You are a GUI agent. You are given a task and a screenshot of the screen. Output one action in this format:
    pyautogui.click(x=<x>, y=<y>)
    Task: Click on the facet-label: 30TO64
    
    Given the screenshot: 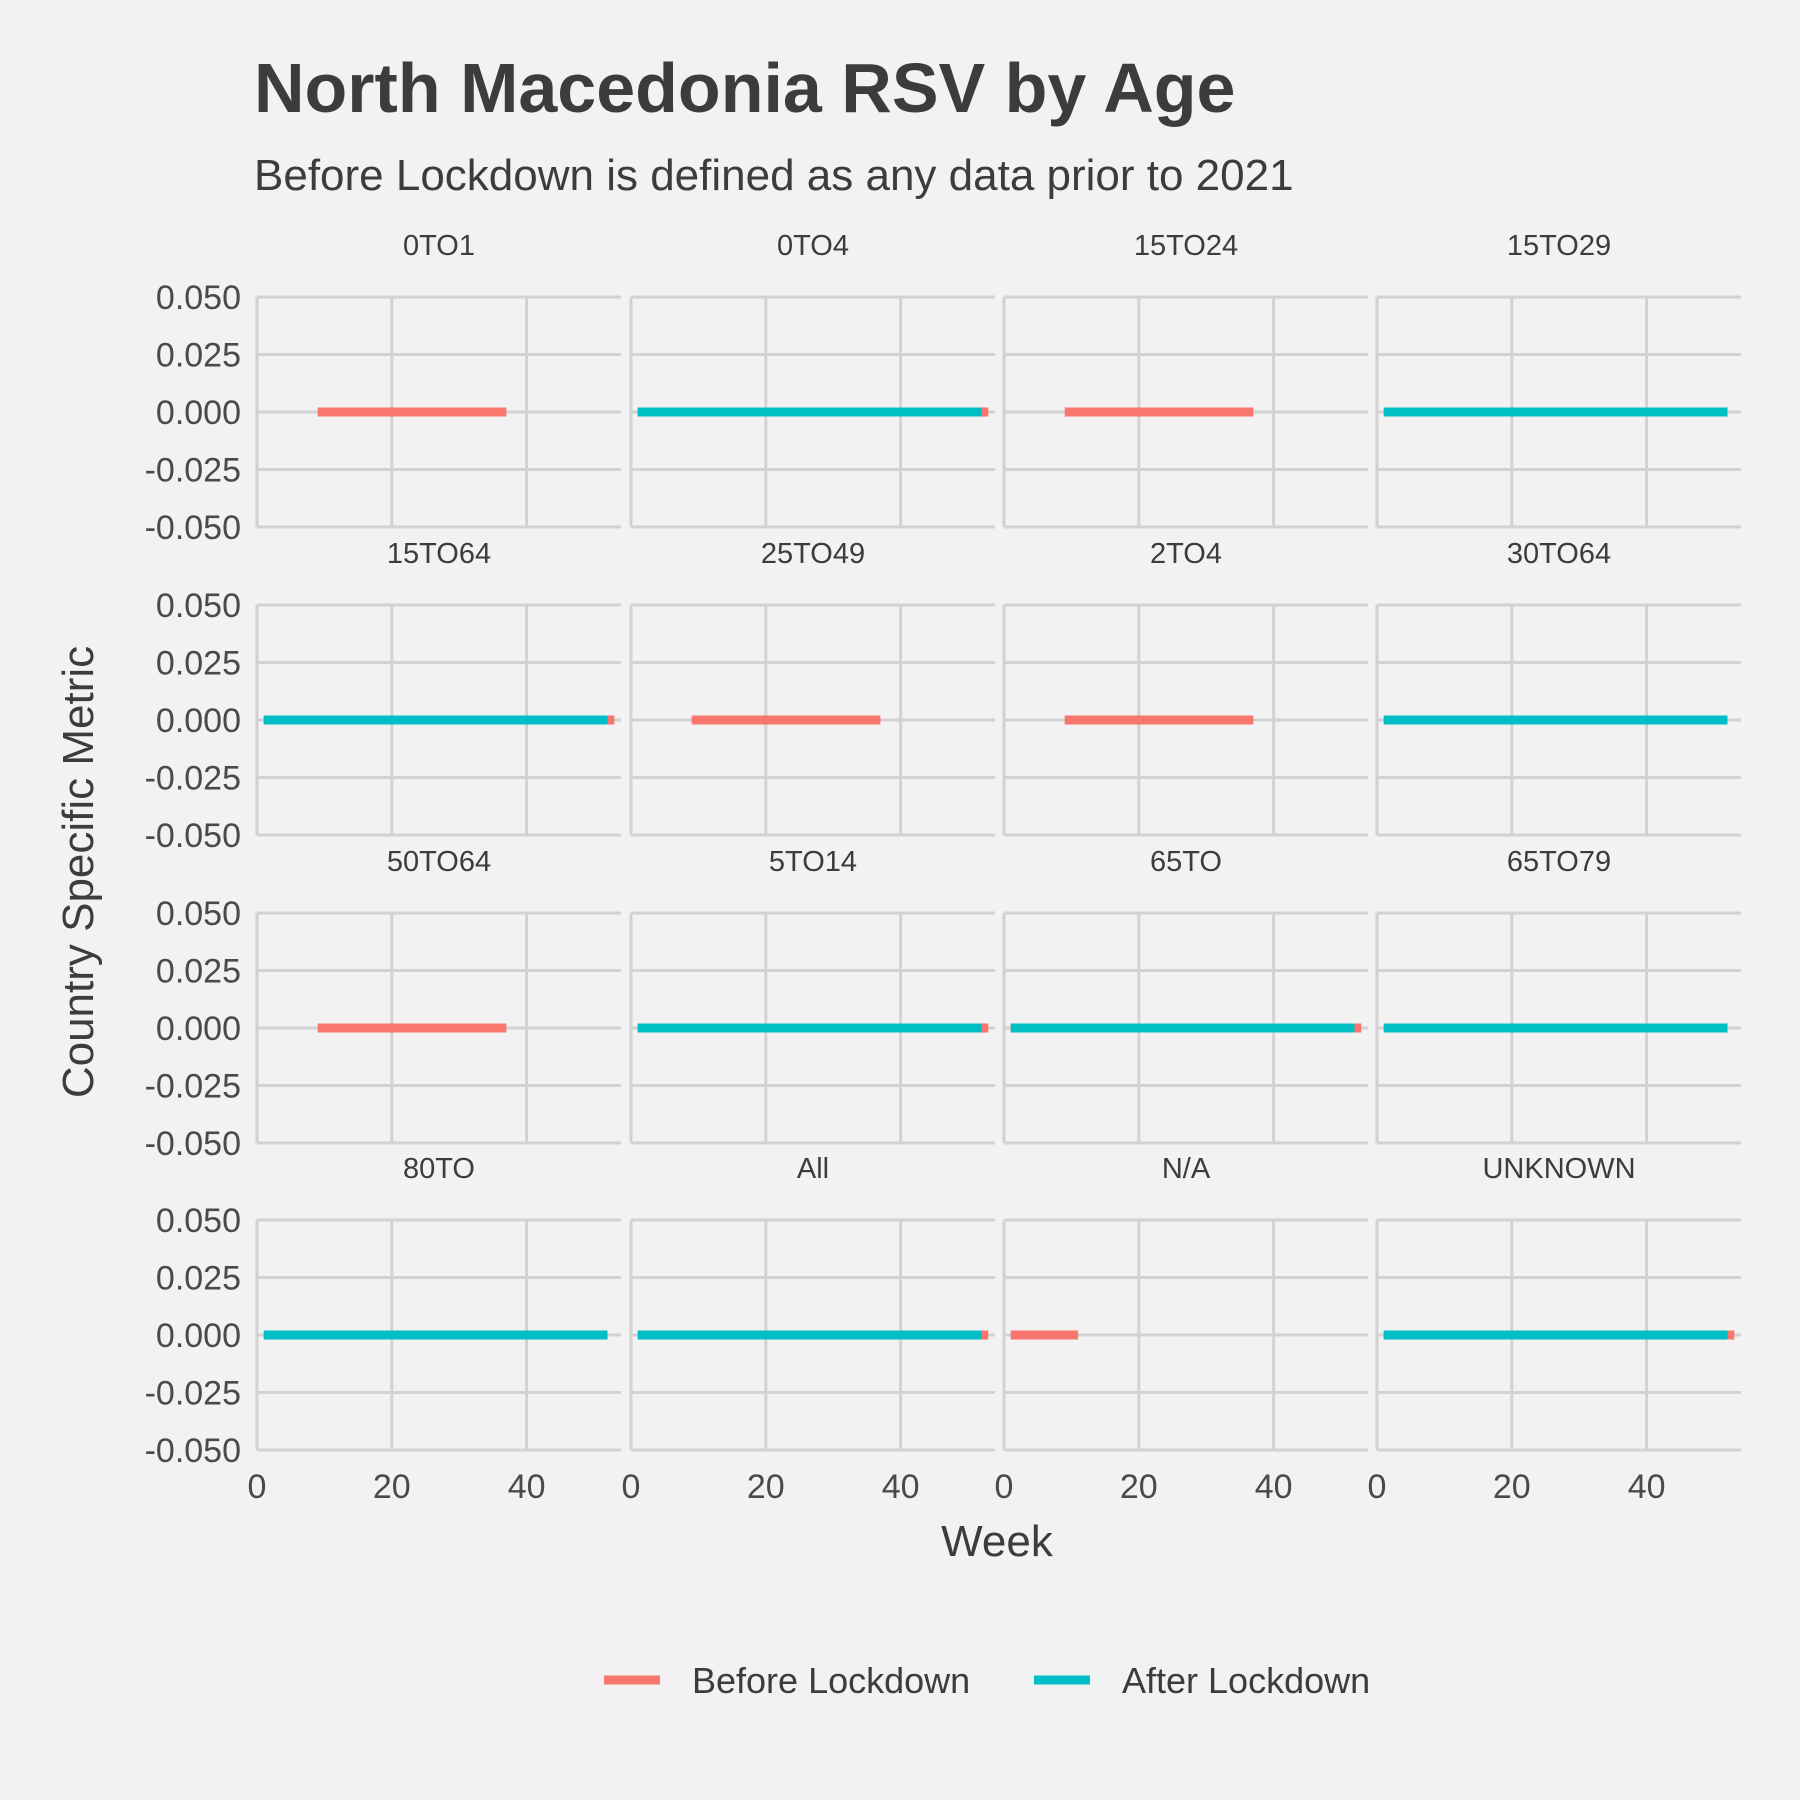 What is the action you would take?
    pyautogui.click(x=1559, y=554)
    